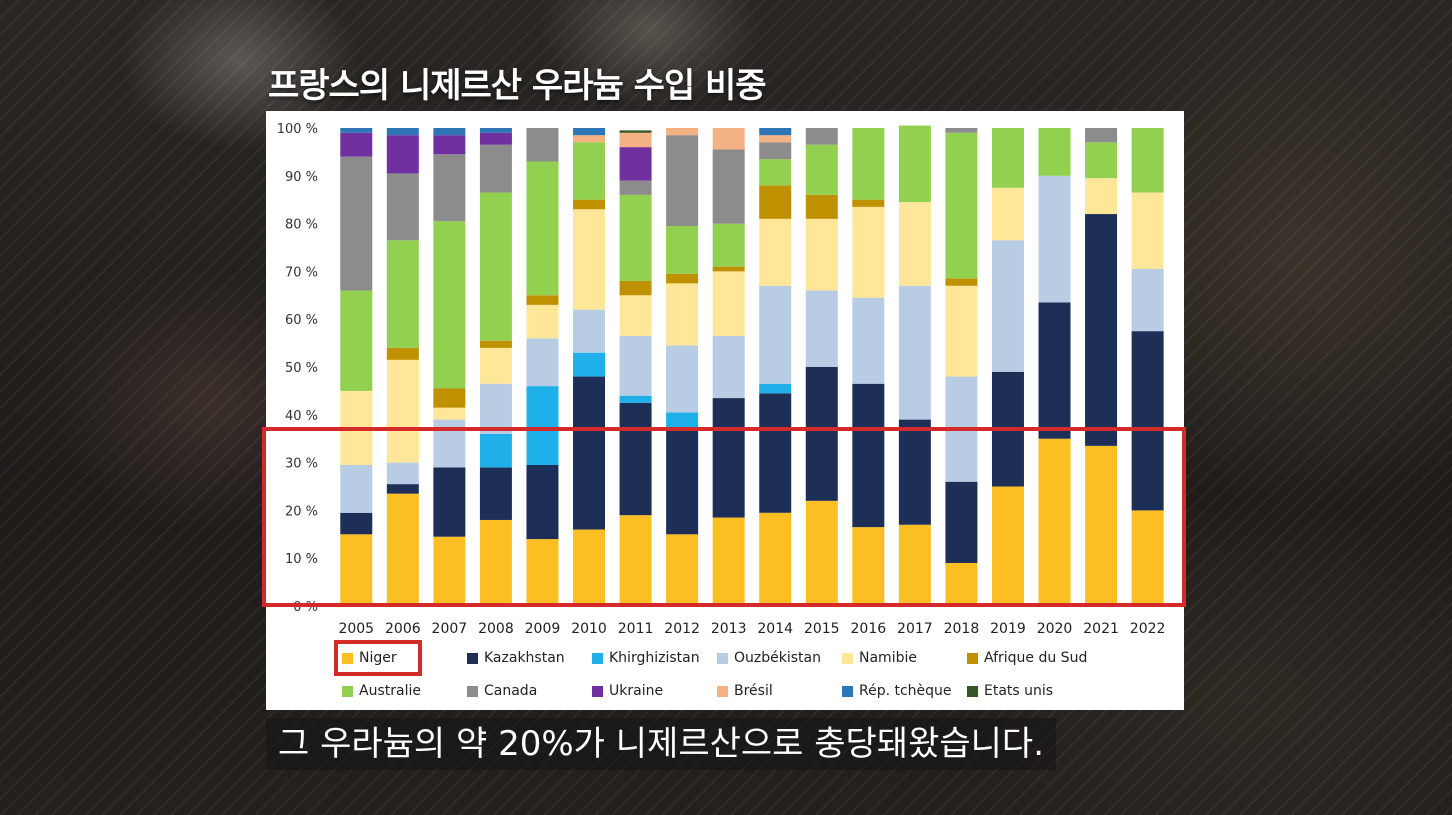 This screenshot has width=1452, height=815. Describe the element at coordinates (589, 139) in the screenshot. I see `bar-segment-br-sil-2010` at that location.